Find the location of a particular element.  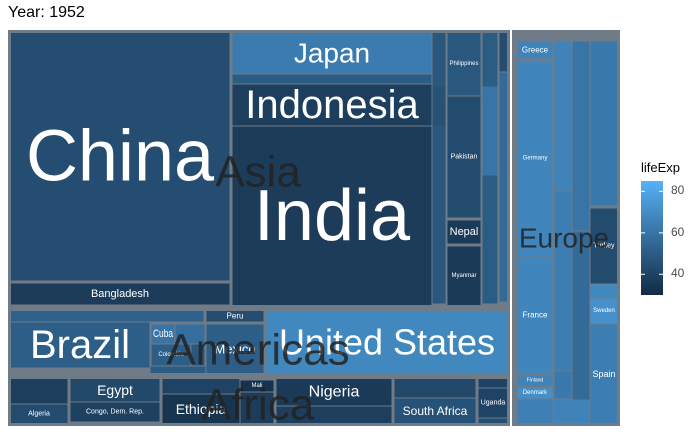

legend-tick-label: 60 is located at coordinates (678, 231).